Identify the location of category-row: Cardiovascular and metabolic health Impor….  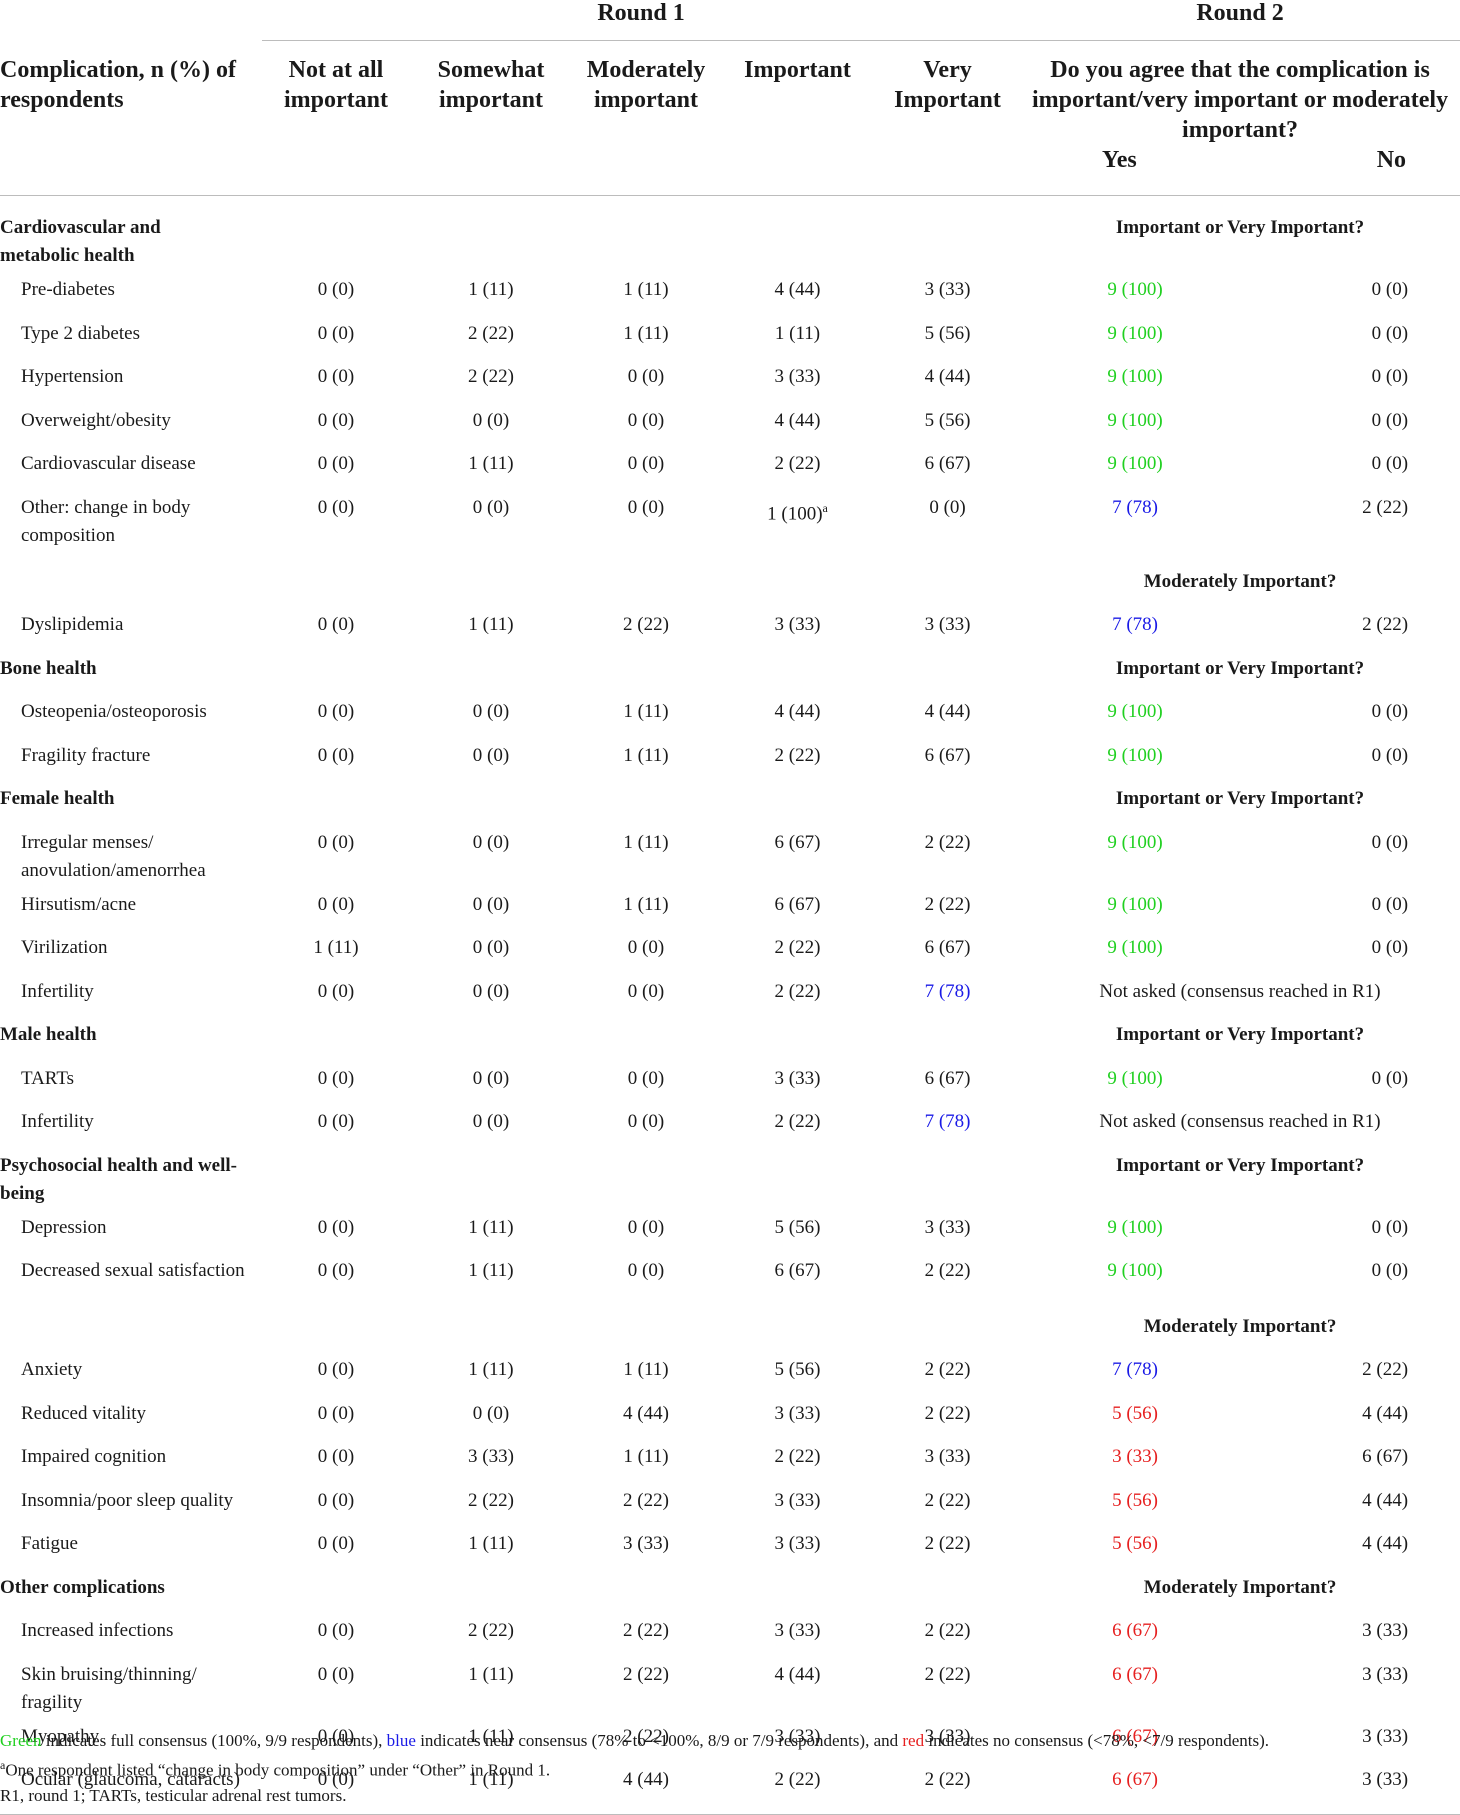
(730, 233).